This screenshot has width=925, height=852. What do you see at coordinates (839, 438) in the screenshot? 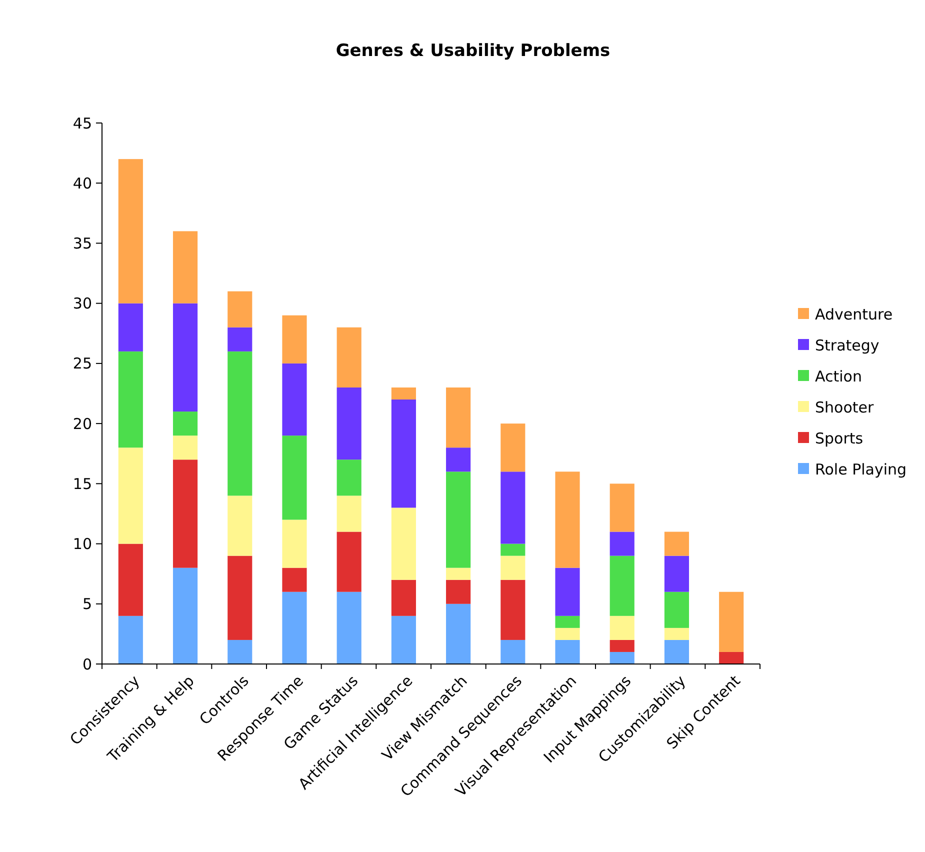
I see `legend-label: Sports` at bounding box center [839, 438].